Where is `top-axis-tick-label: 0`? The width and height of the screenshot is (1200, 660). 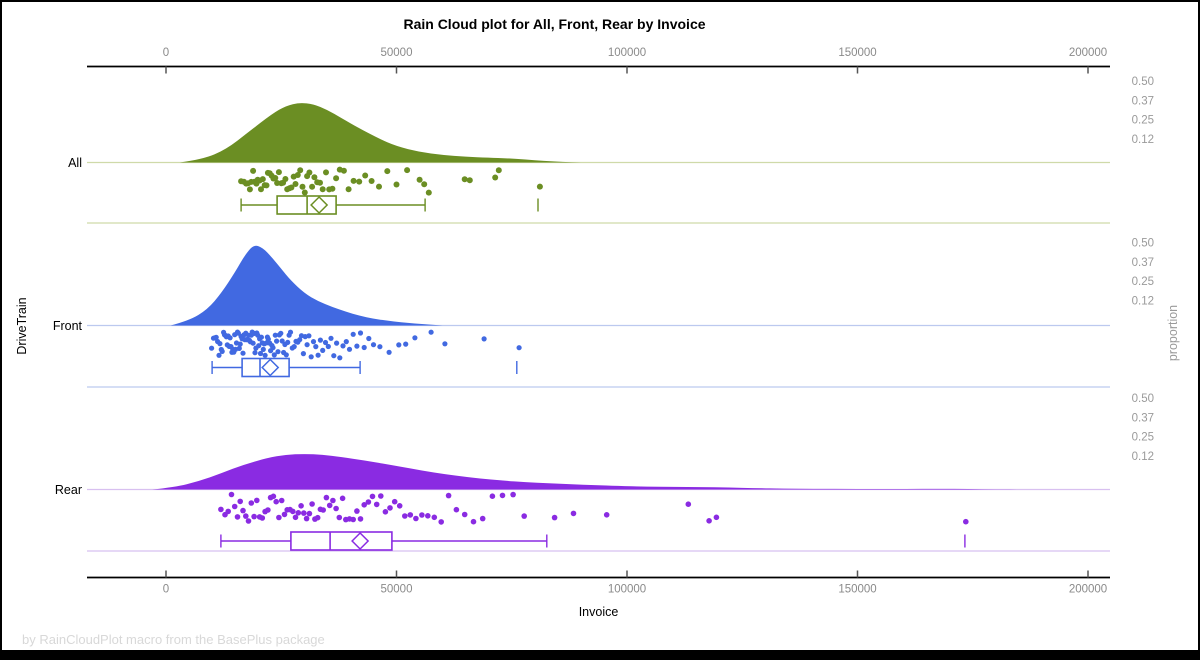 top-axis-tick-label: 0 is located at coordinates (166, 53).